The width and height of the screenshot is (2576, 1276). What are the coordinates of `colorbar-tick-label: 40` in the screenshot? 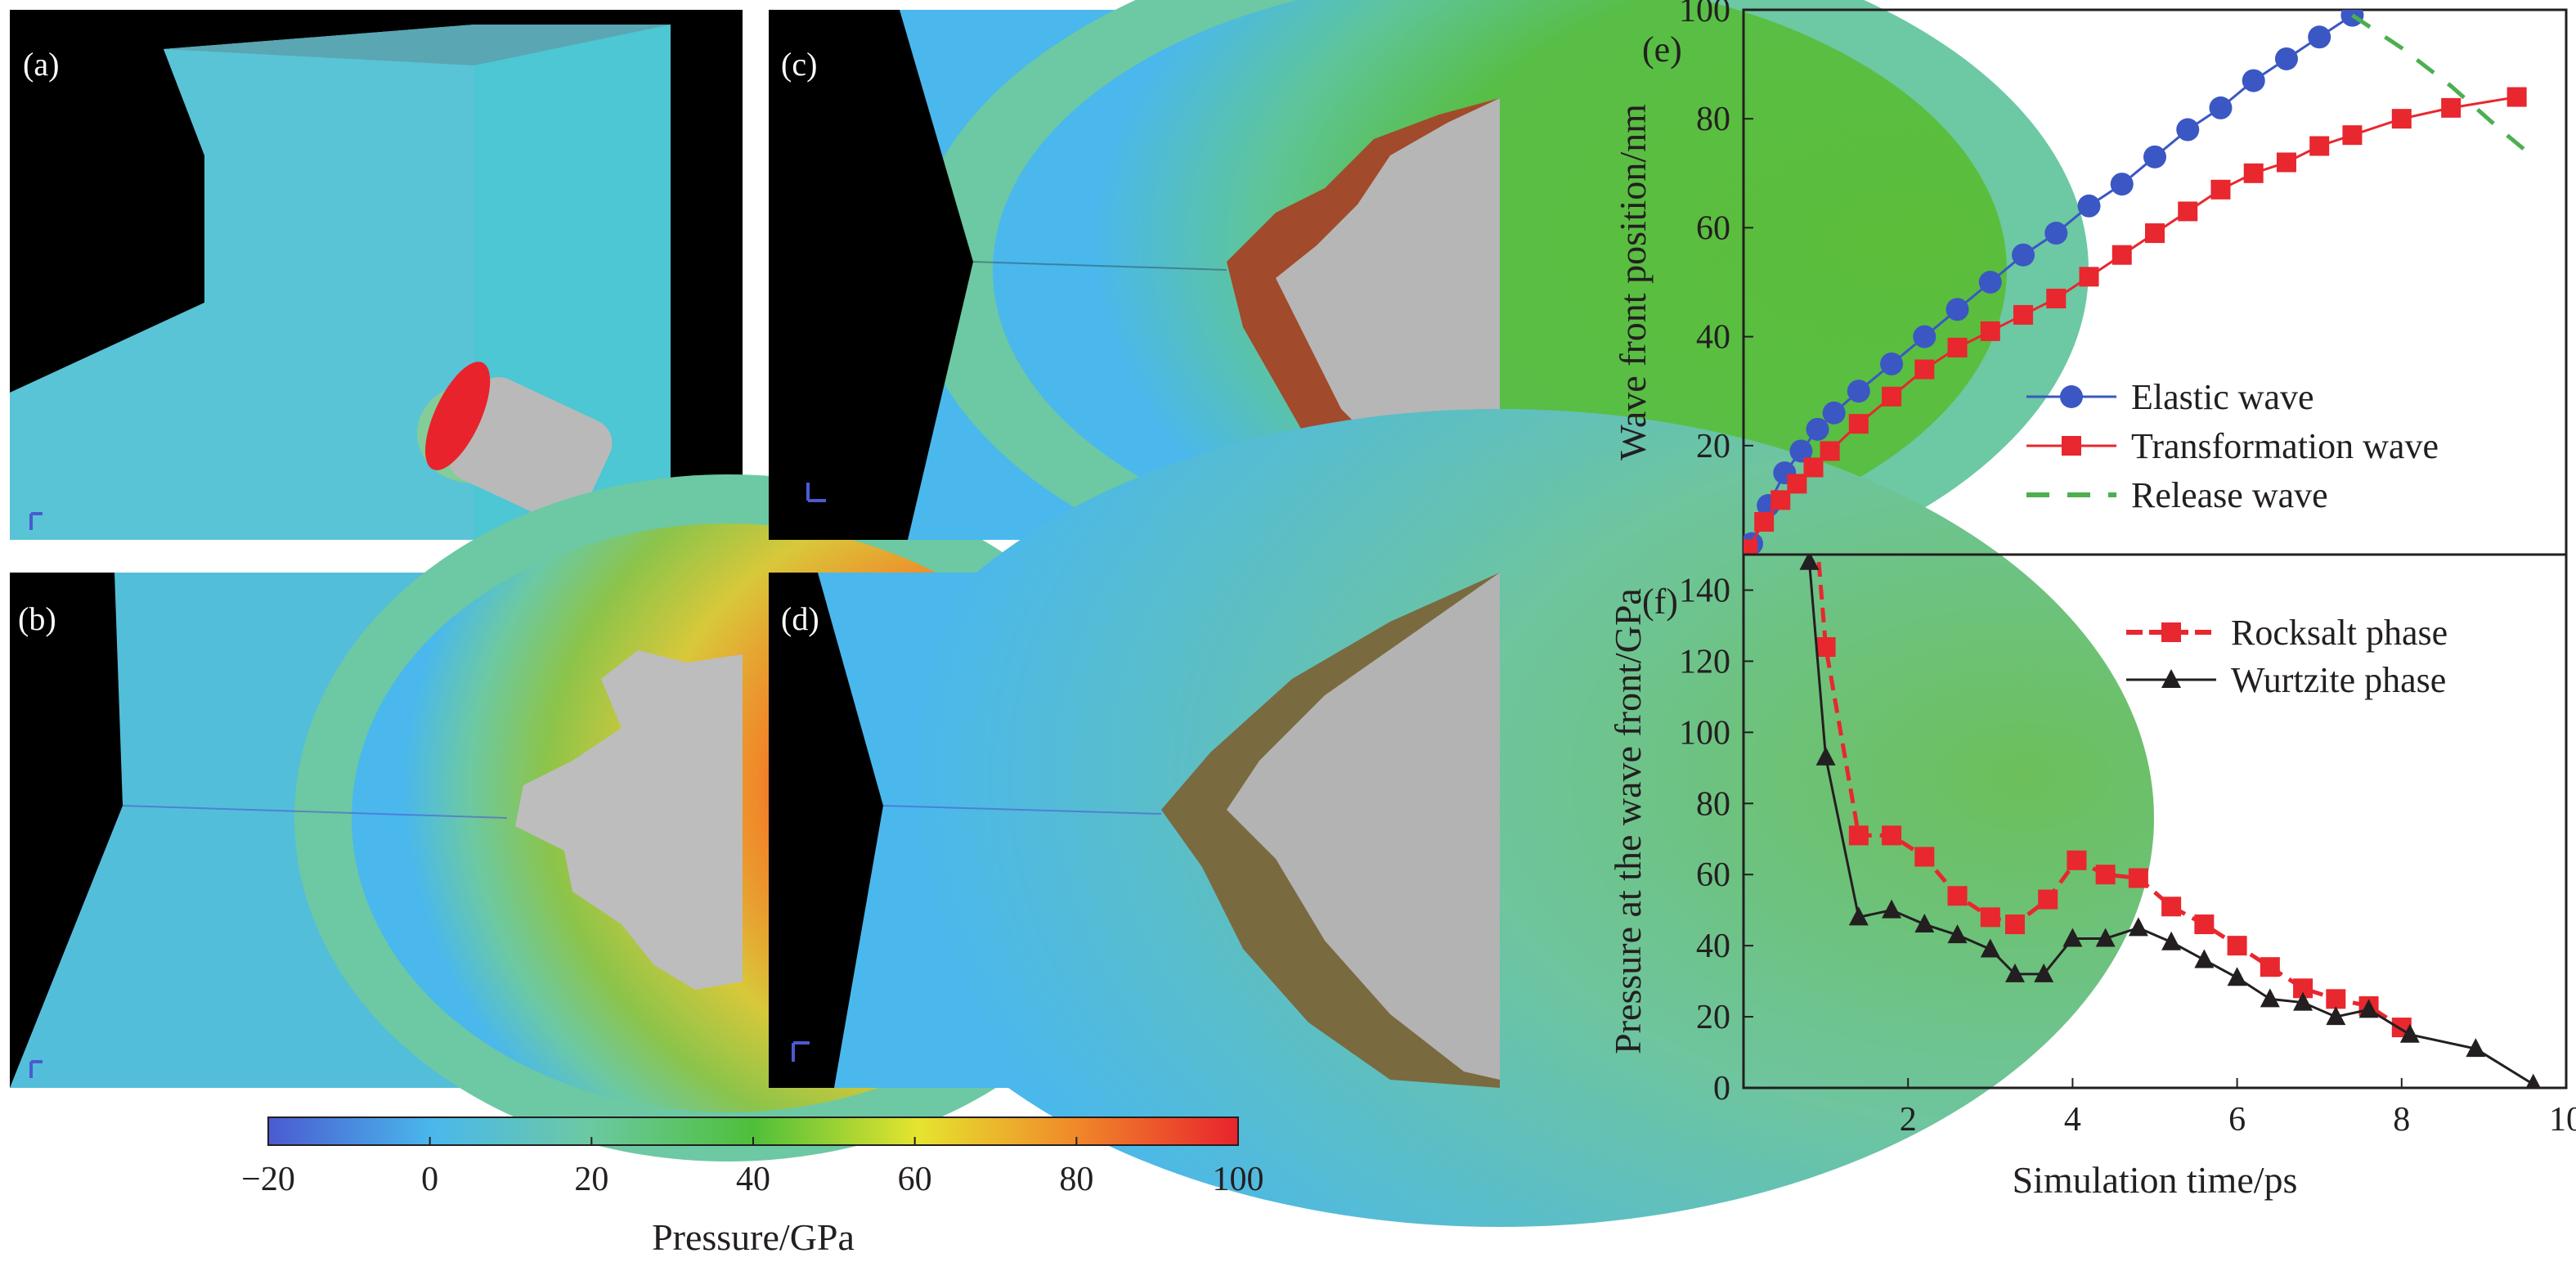 It's located at (753, 1179).